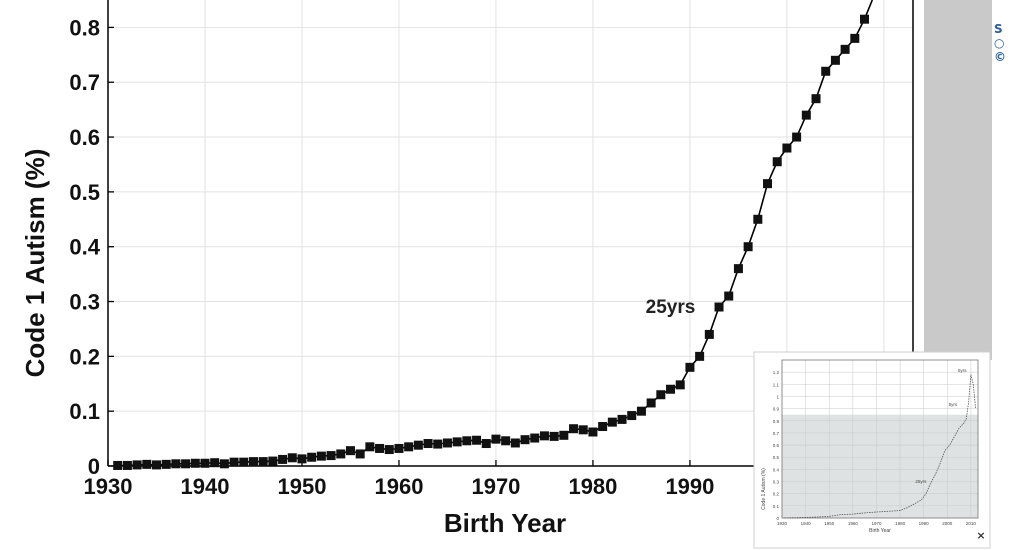 This screenshot has height=550, width=1010. I want to click on y-tick-label: 0.7, so click(84, 82).